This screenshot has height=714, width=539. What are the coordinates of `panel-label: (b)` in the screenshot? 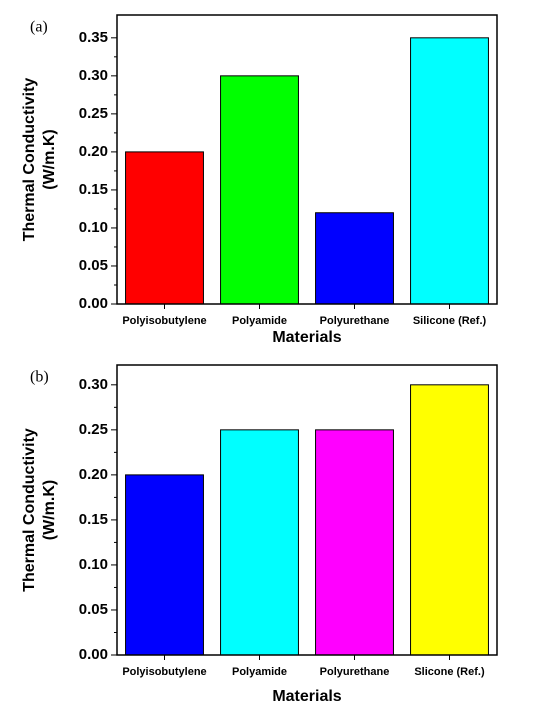 It's located at (39, 377).